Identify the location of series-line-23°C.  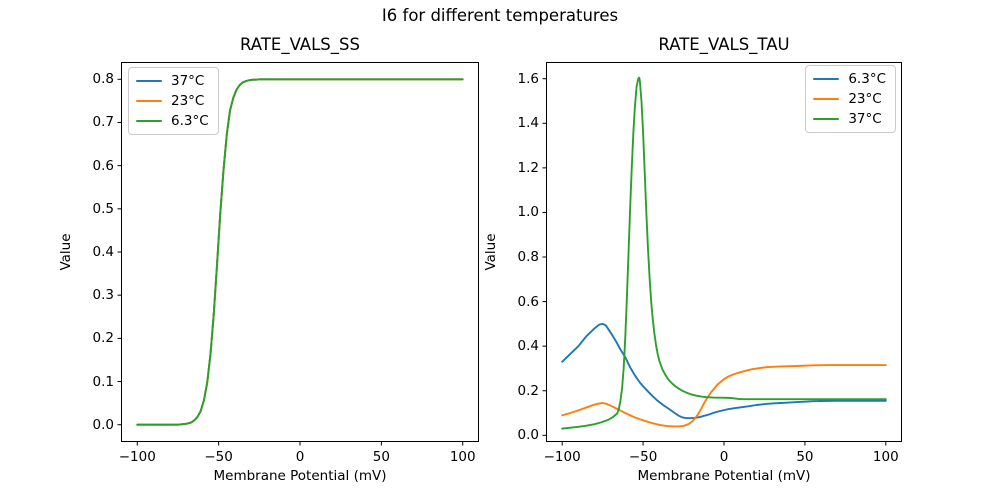
(724, 396).